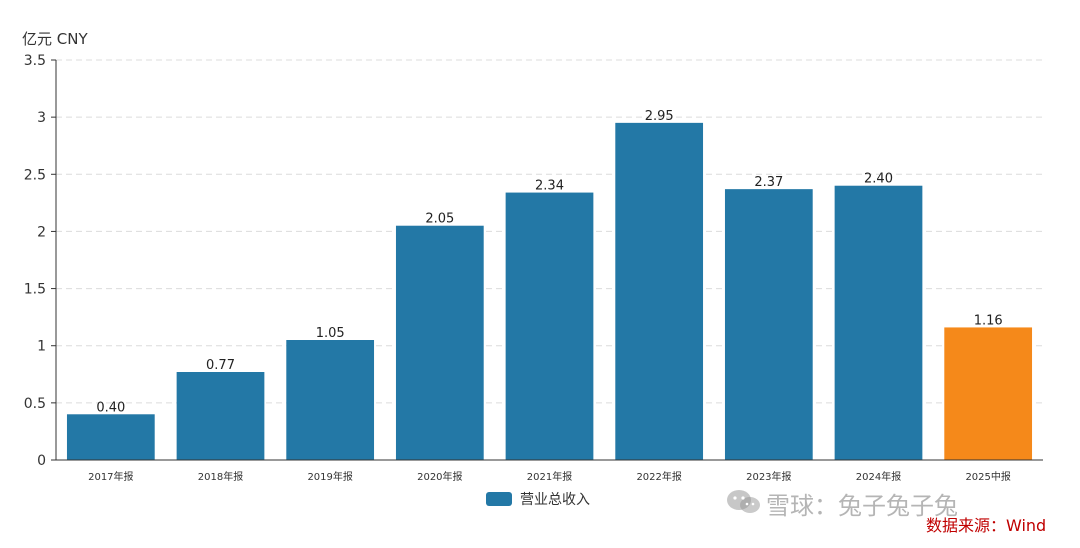  What do you see at coordinates (988, 393) in the screenshot?
I see `bar-2025中报` at bounding box center [988, 393].